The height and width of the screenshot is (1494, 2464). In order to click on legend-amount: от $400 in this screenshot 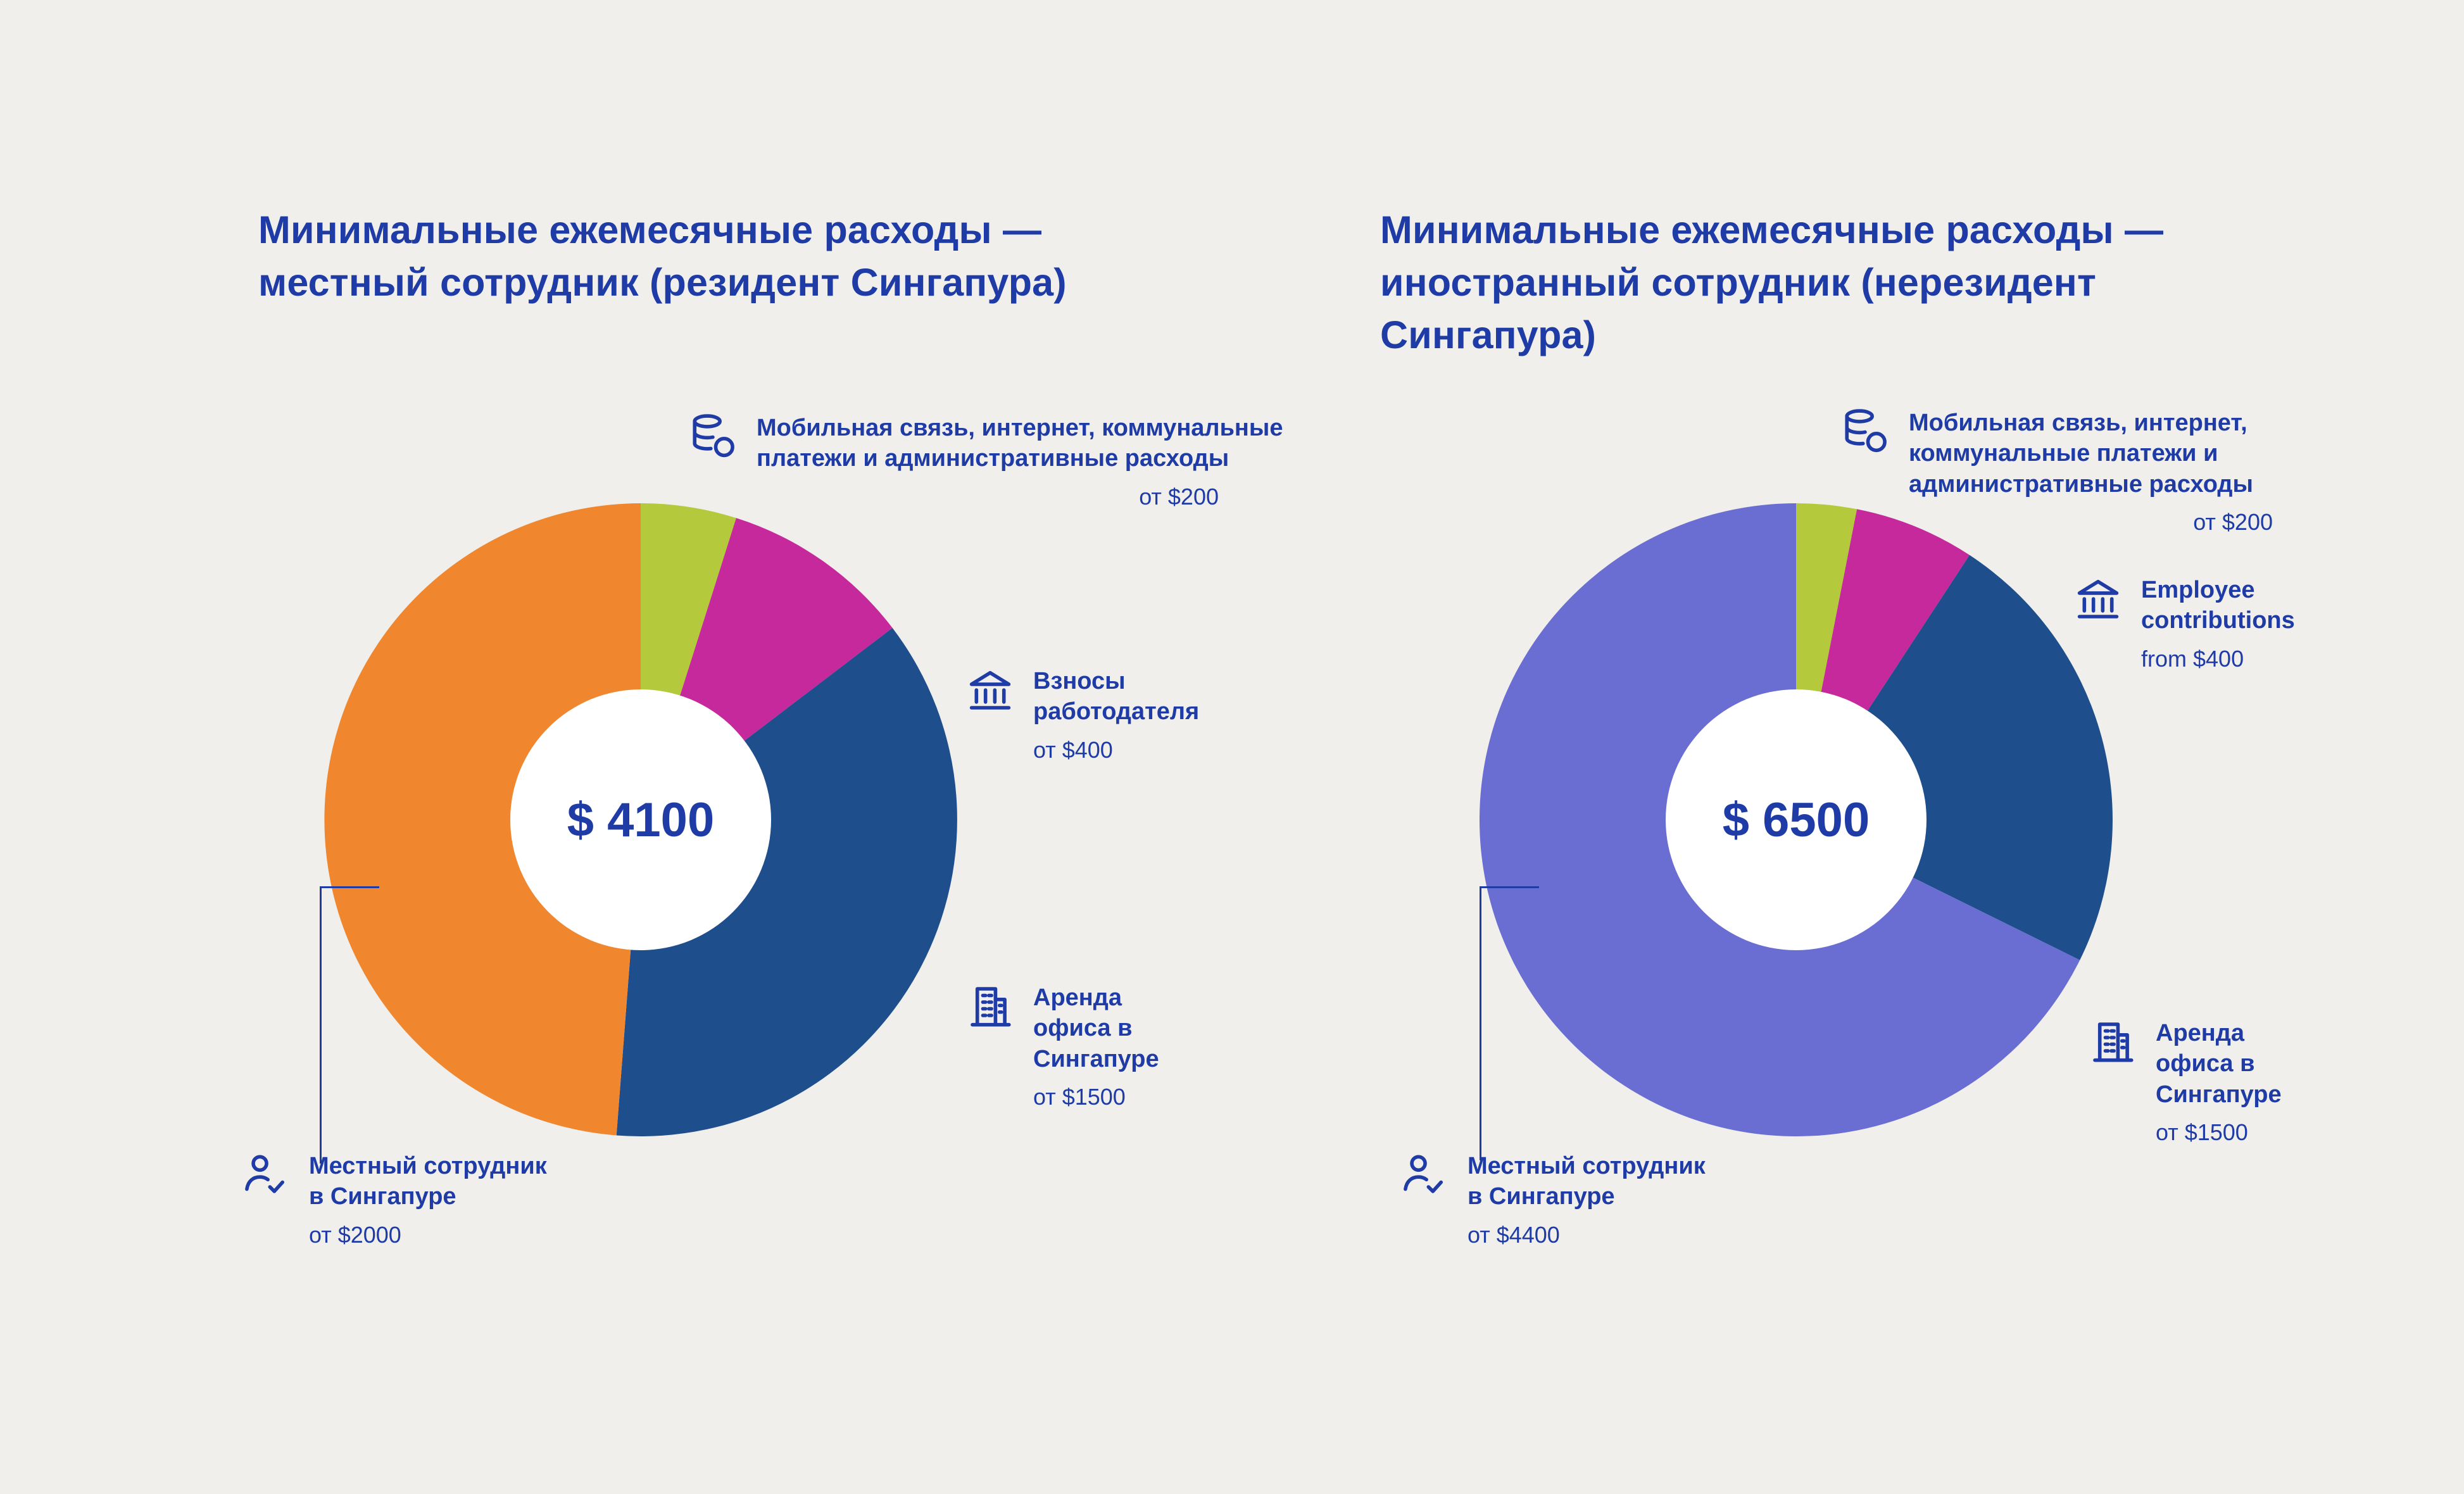, I will do `click(1073, 749)`.